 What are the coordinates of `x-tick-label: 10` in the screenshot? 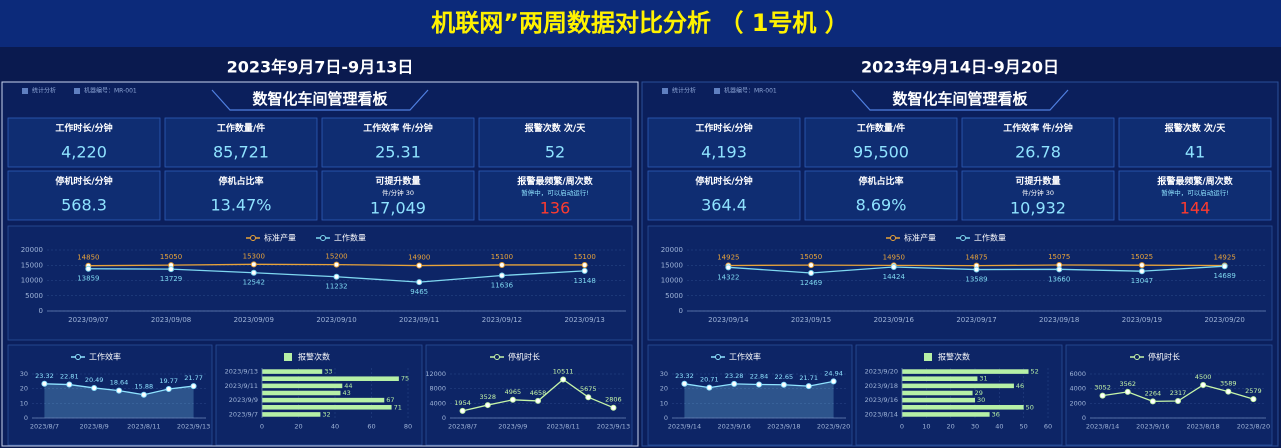 It's located at (926, 427).